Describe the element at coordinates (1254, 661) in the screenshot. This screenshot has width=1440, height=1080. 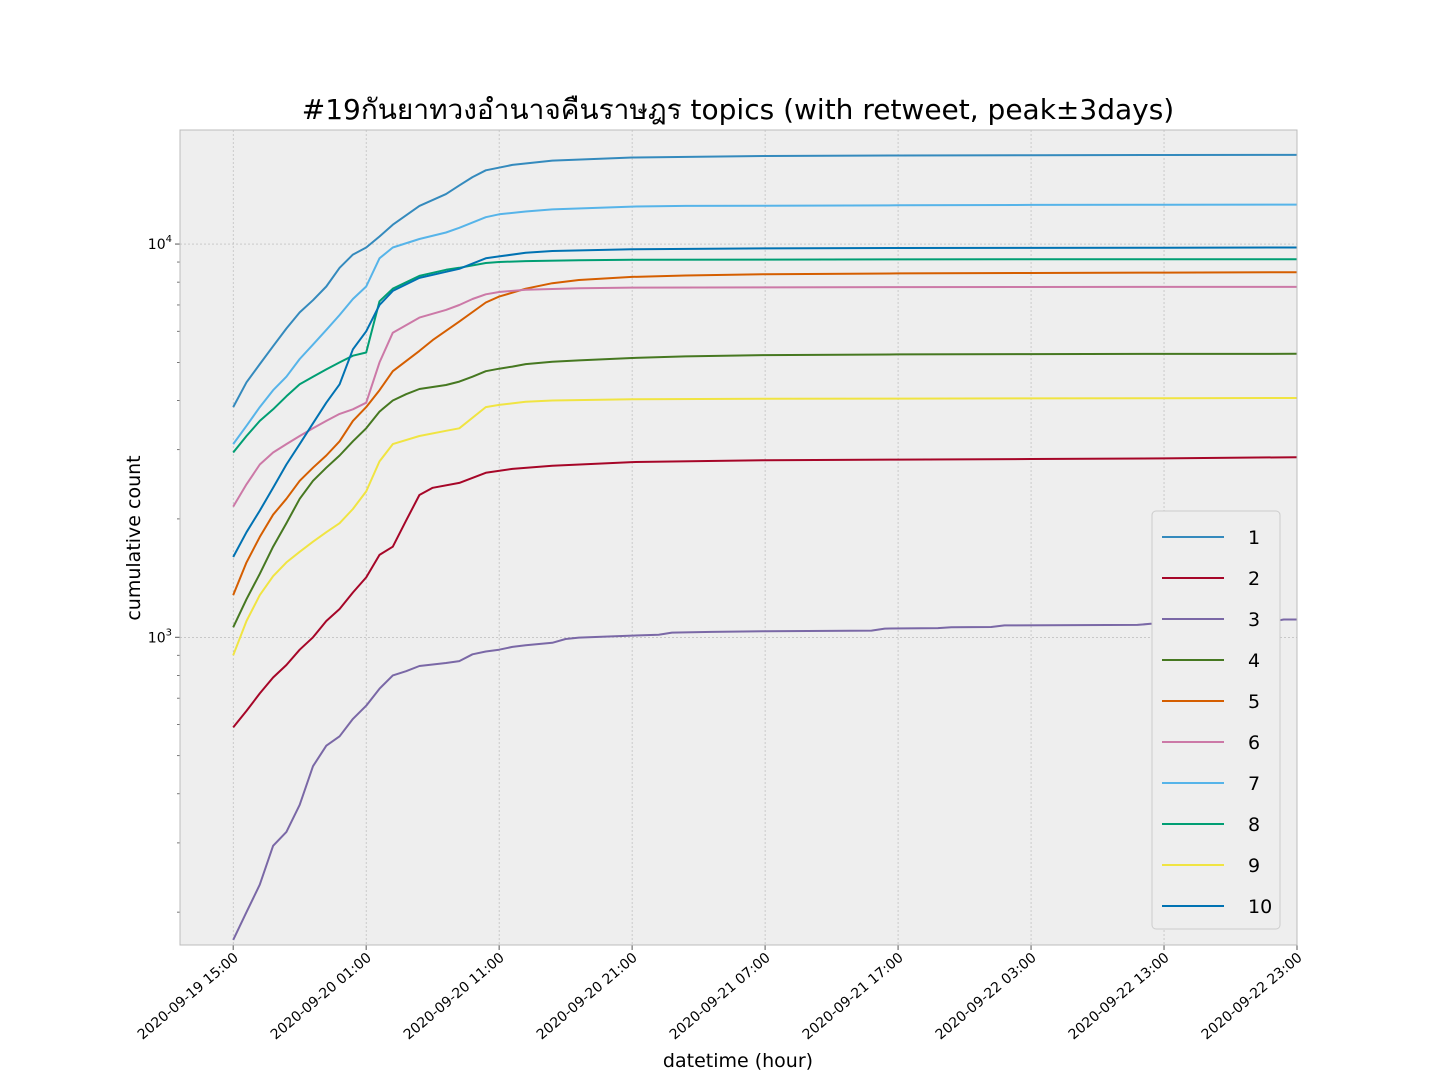
I see `legend-label-4: 4` at that location.